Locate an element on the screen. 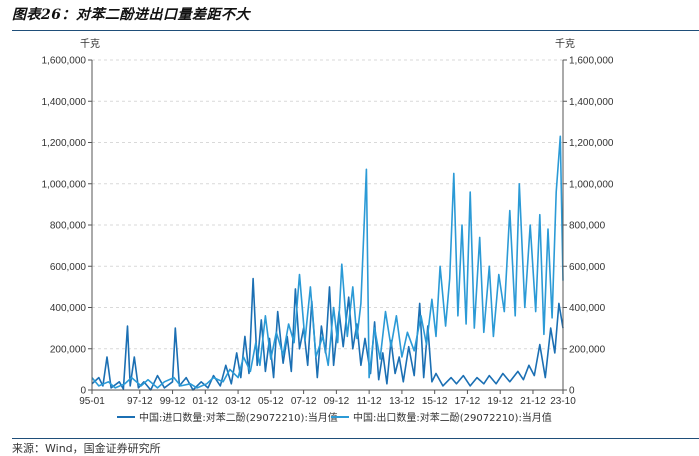 Image resolution: width=699 pixels, height=456 pixels. y-tick-label-left: 200,000 is located at coordinates (68, 349).